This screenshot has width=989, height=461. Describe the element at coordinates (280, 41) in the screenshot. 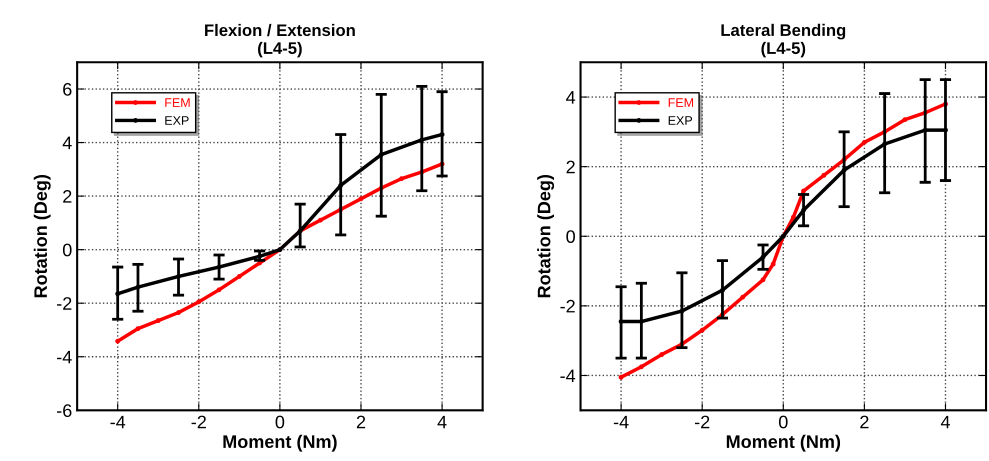

I see `chart-title: Flexion / Extension (L4-5)` at that location.